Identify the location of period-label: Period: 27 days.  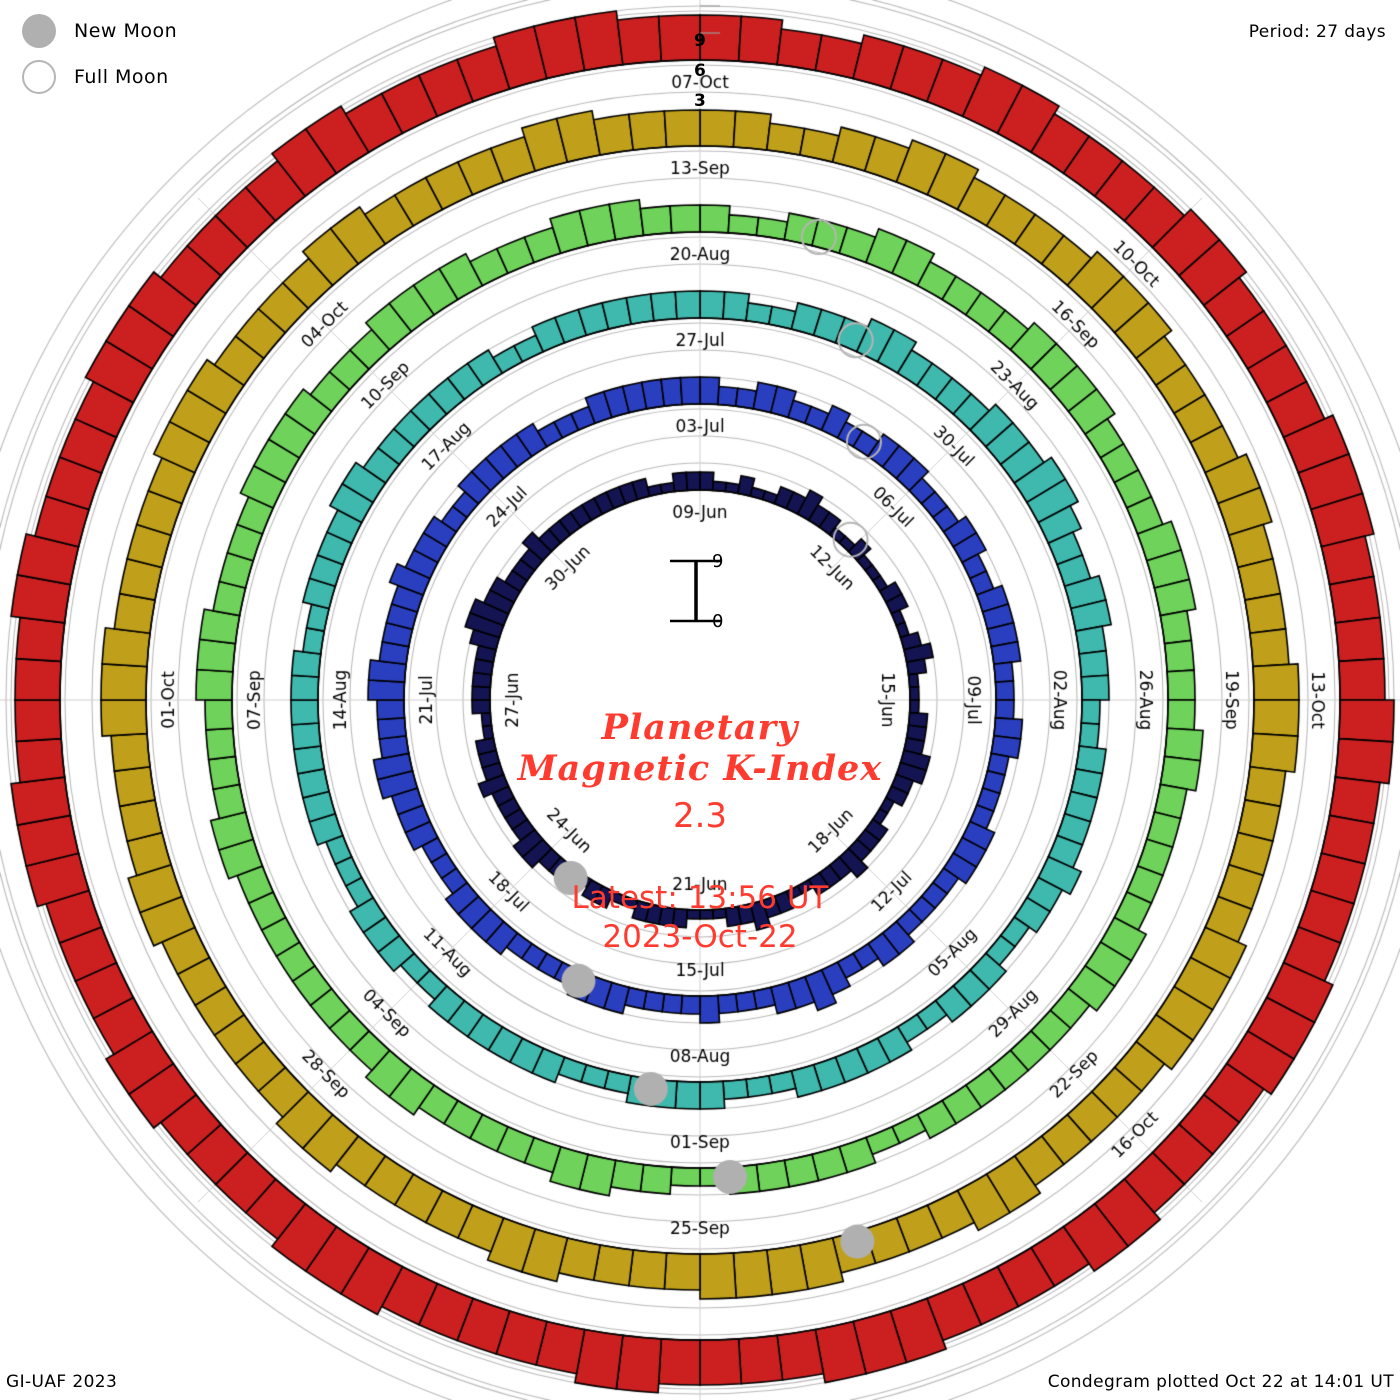
(1317, 32).